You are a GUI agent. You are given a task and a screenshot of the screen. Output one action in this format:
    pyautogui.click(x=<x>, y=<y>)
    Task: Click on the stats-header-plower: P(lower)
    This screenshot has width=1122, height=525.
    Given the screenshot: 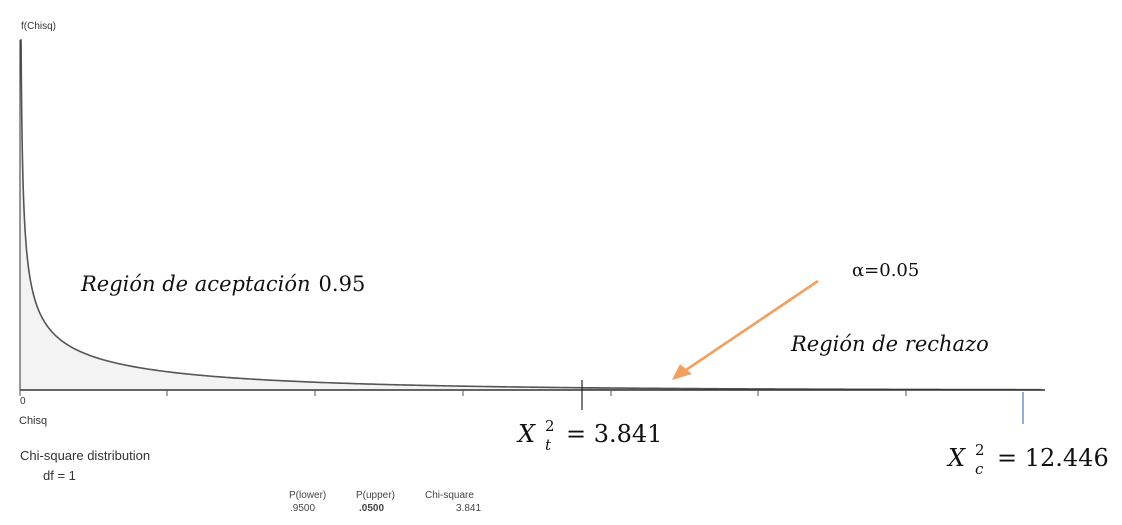 What is the action you would take?
    pyautogui.click(x=307, y=495)
    